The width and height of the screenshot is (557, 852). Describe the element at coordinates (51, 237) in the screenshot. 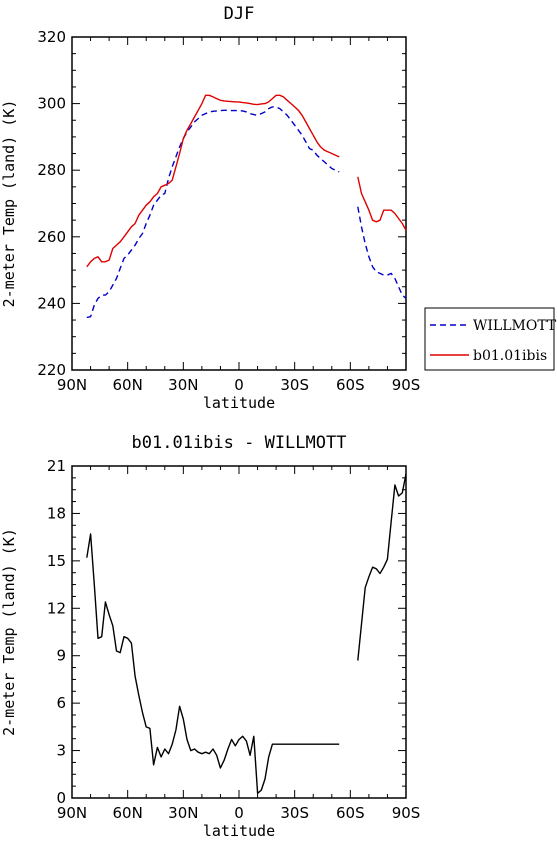

I see `y-tick-label: 260` at that location.